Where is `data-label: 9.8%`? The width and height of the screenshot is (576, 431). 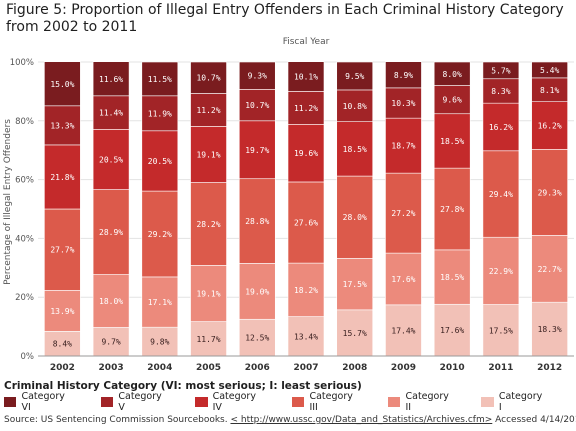 data-label: 9.8% is located at coordinates (159, 342).